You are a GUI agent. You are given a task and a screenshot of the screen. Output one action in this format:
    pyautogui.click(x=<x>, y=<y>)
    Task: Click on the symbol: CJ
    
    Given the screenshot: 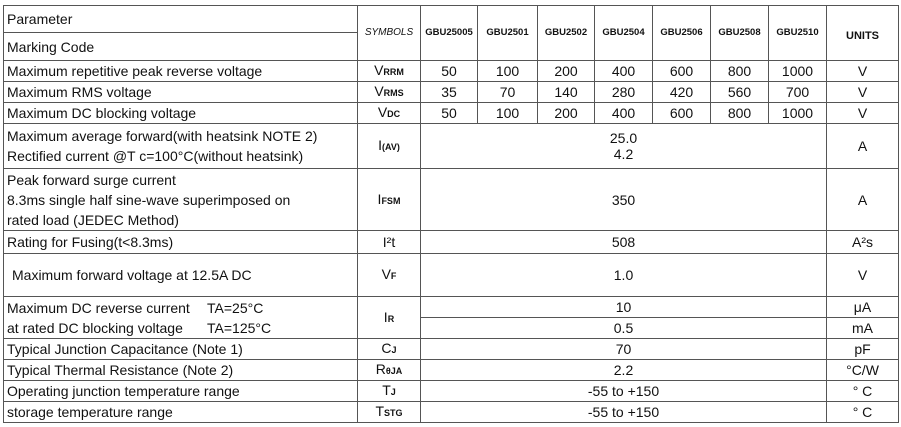 What is the action you would take?
    pyautogui.click(x=389, y=349)
    